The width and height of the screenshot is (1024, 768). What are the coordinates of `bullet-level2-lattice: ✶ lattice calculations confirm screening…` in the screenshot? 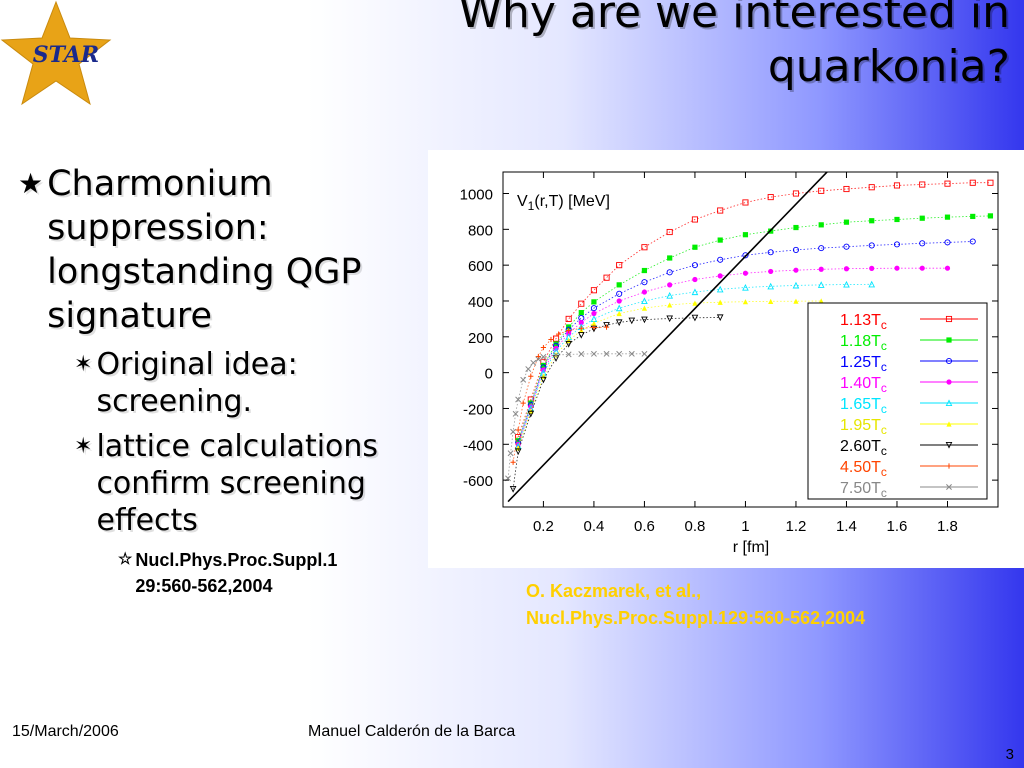 It's located at (251, 483).